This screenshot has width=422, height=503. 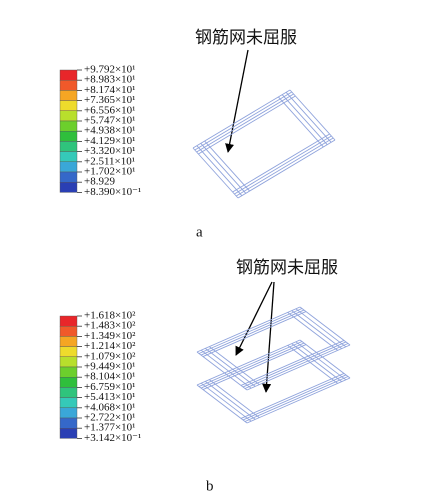 What do you see at coordinates (112, 192) in the screenshot?
I see `legend-label: +8.390×10⁻¹` at bounding box center [112, 192].